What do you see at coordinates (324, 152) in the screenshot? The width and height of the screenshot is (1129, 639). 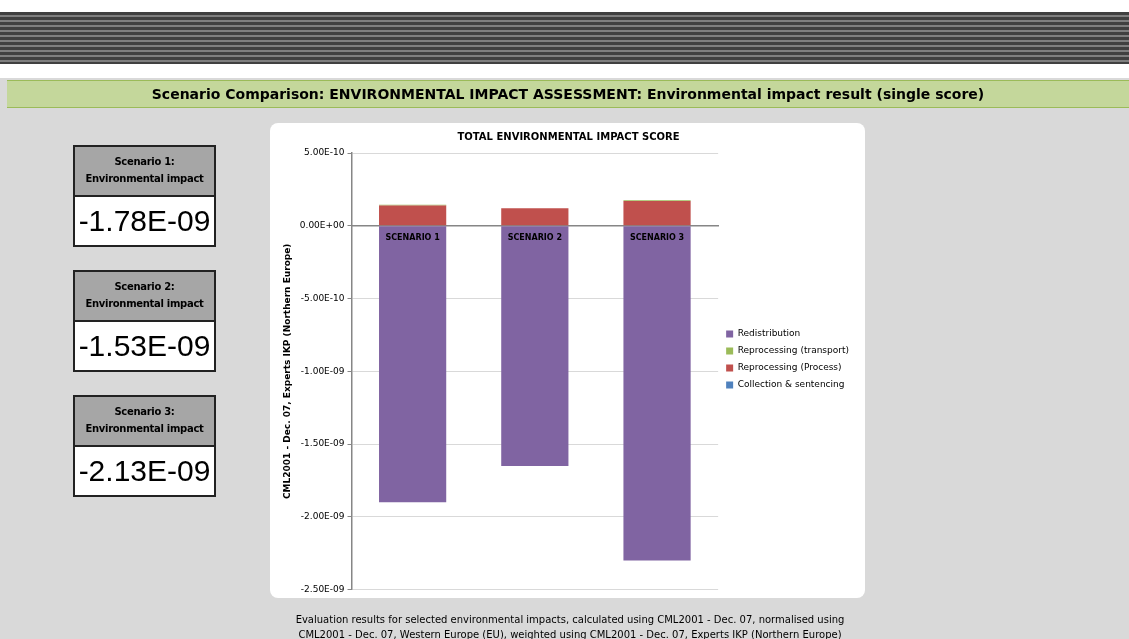 I see `y-tick-label: 5.00E-10` at bounding box center [324, 152].